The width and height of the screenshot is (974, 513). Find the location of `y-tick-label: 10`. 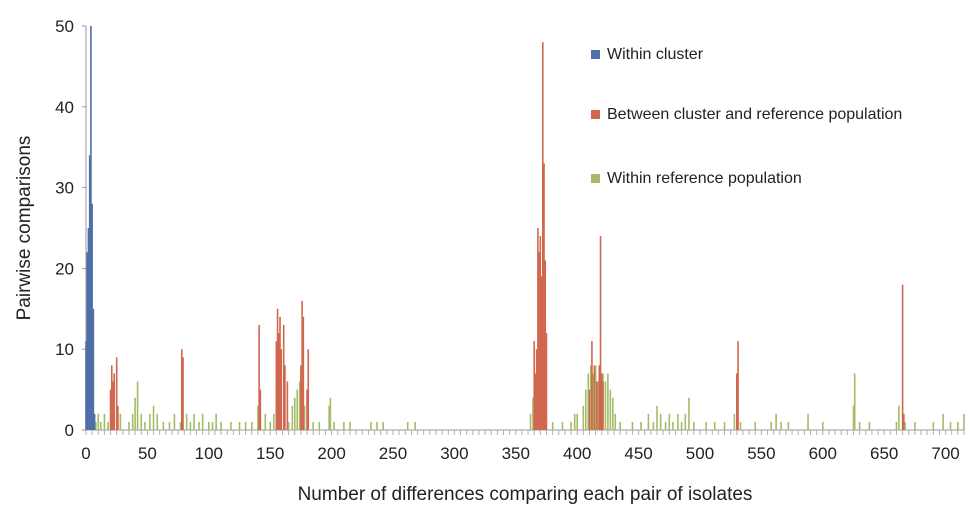

y-tick-label: 10 is located at coordinates (64, 349).